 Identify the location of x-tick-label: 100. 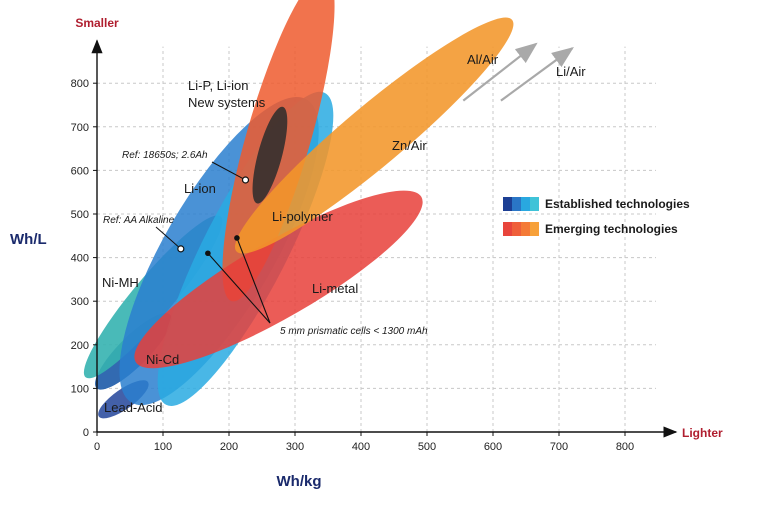
(163, 447).